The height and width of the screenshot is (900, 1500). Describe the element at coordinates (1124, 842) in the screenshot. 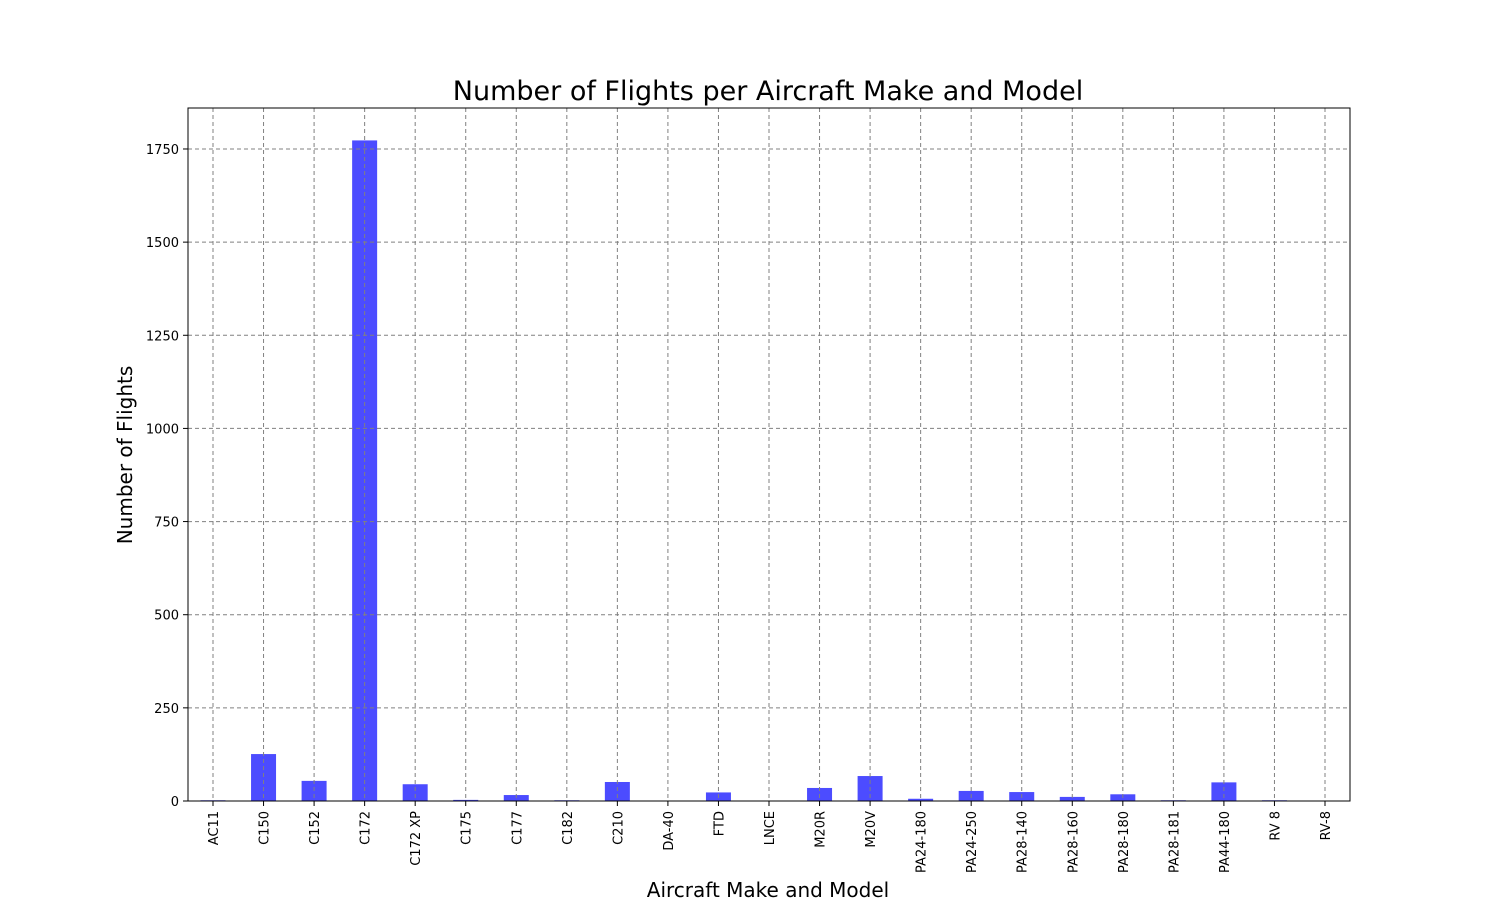

I see `x-tick-label: PA28-180` at that location.